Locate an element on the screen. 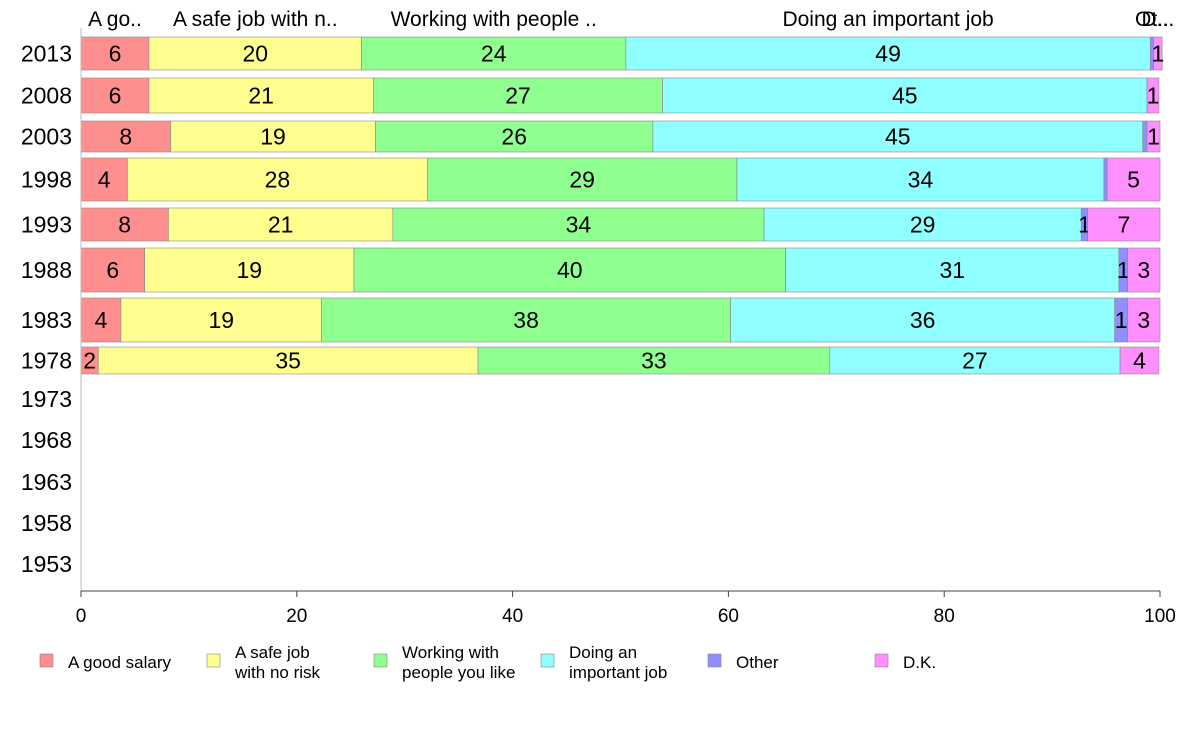 The image size is (1188, 736). x-tick-label: 80 is located at coordinates (944, 616).